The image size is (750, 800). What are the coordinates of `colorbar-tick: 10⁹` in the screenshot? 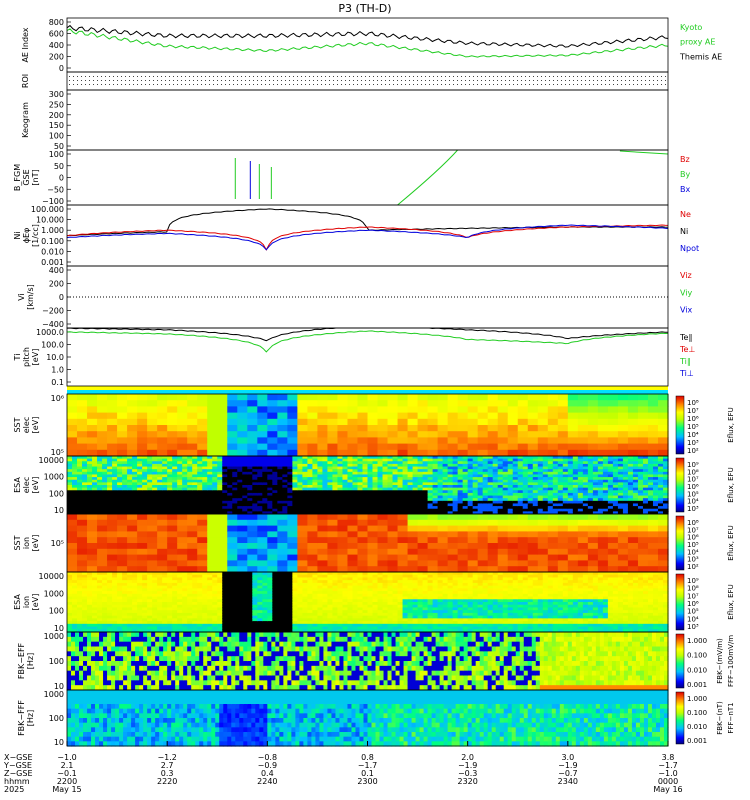 It's located at (693, 465).